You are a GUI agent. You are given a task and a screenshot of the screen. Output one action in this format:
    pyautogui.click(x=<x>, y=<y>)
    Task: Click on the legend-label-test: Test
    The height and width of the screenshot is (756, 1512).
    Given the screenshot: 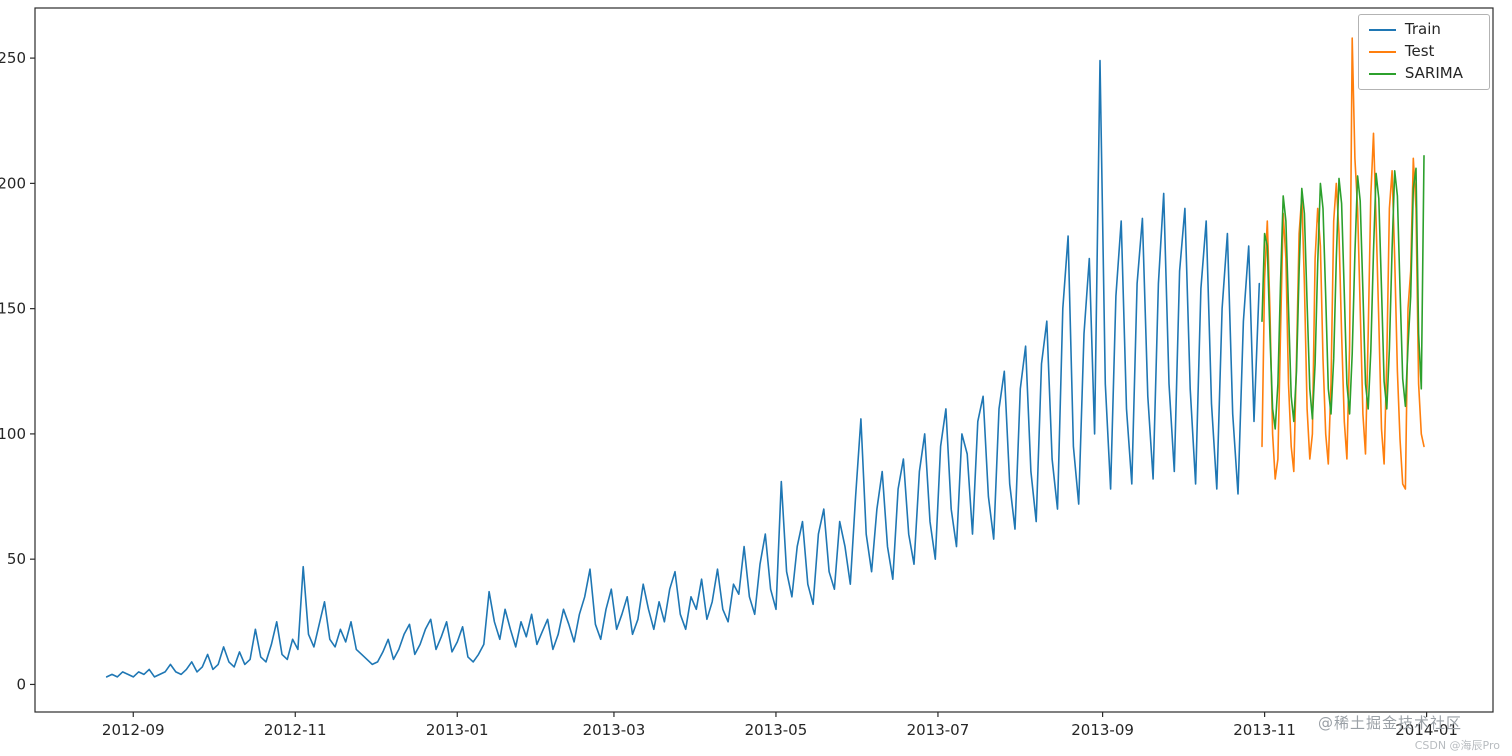 What is the action you would take?
    pyautogui.click(x=1419, y=51)
    